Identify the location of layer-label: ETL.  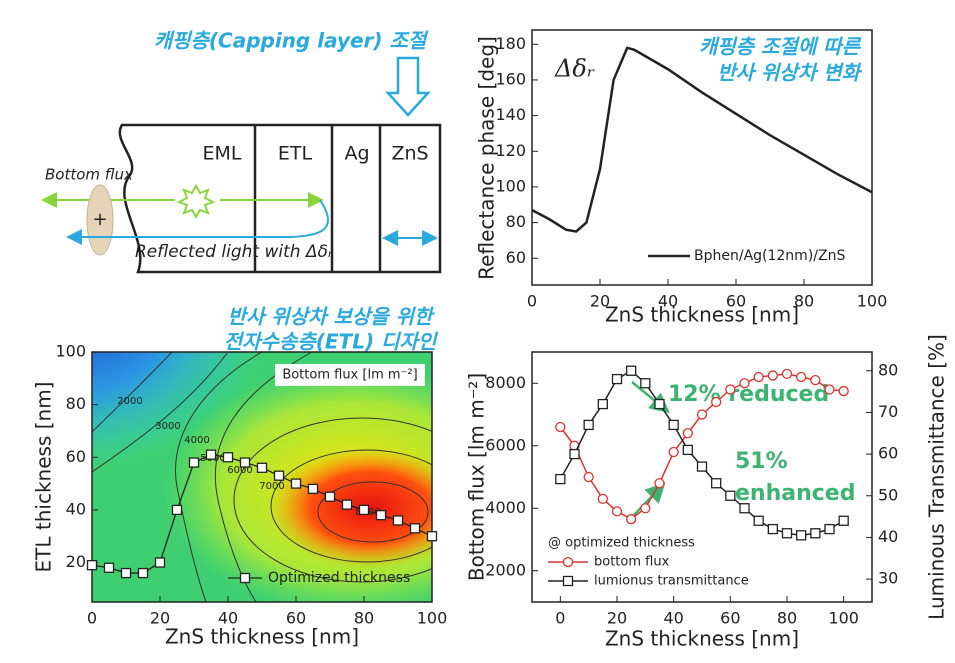
(295, 154).